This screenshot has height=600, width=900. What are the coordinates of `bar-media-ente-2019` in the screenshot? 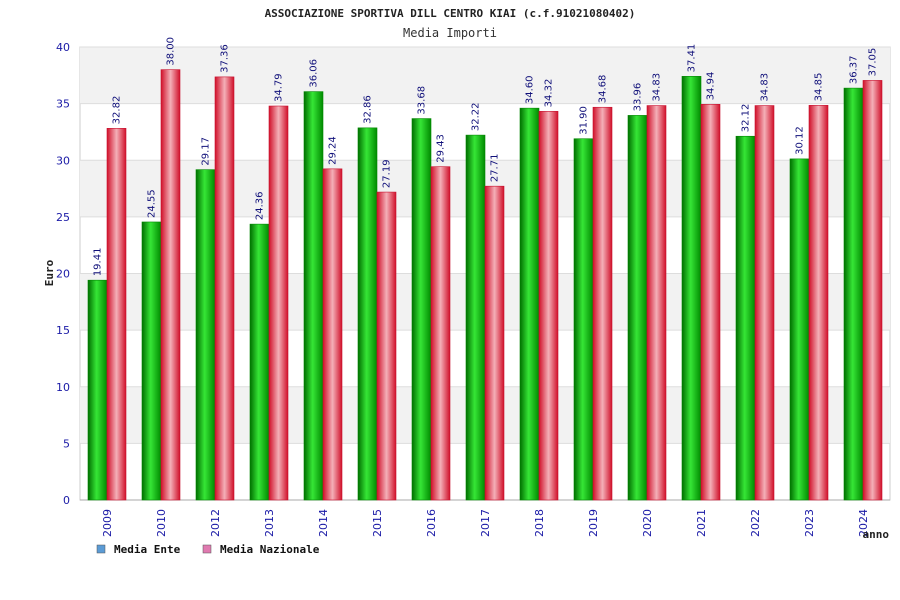 It's located at (583, 319).